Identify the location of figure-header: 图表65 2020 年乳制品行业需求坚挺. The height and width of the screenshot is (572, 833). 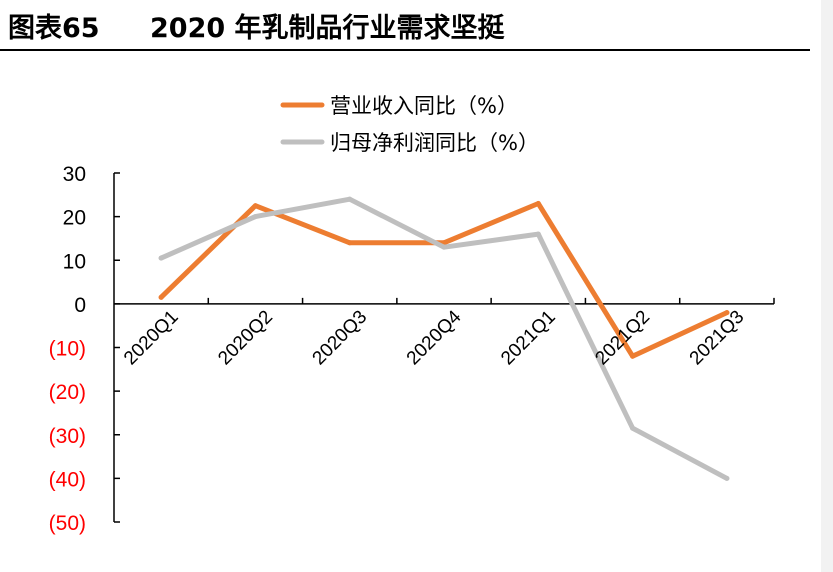
(416, 25).